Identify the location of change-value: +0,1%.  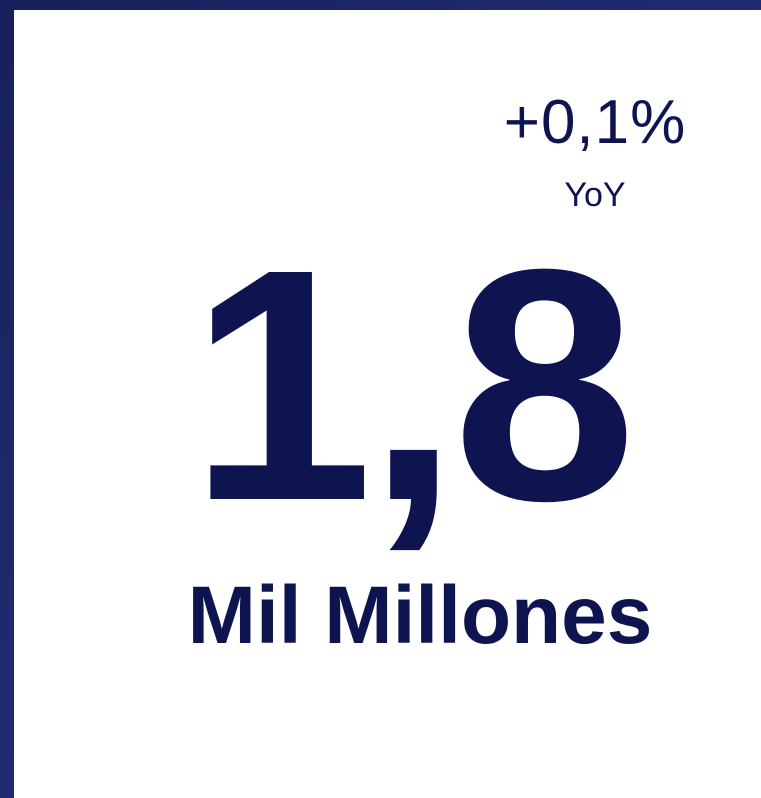
(595, 122).